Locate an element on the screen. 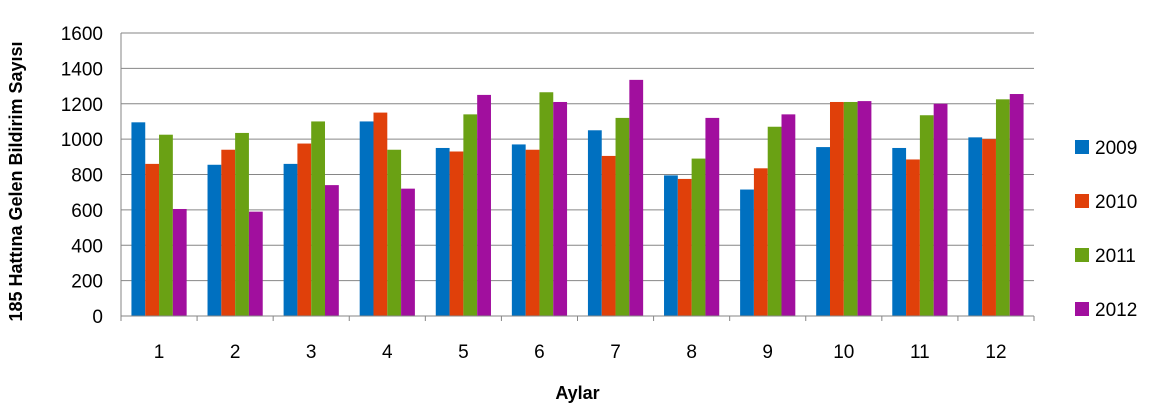 Image resolution: width=1164 pixels, height=418 pixels. legend-swatch-2010 is located at coordinates (1082, 201).